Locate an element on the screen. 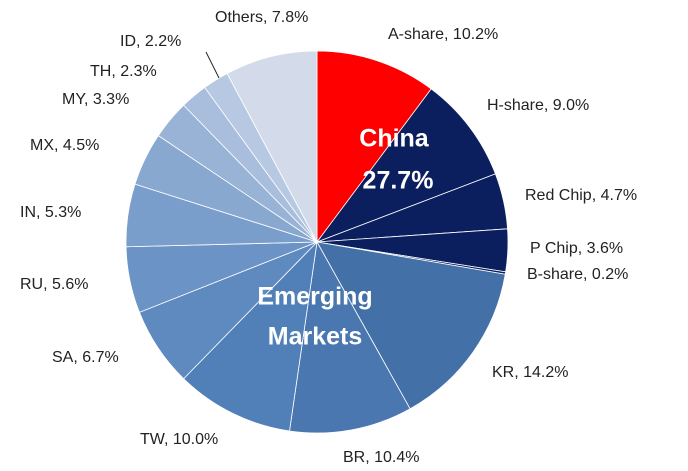 The image size is (688, 471). data-label: RU, 5.6% is located at coordinates (54, 284).